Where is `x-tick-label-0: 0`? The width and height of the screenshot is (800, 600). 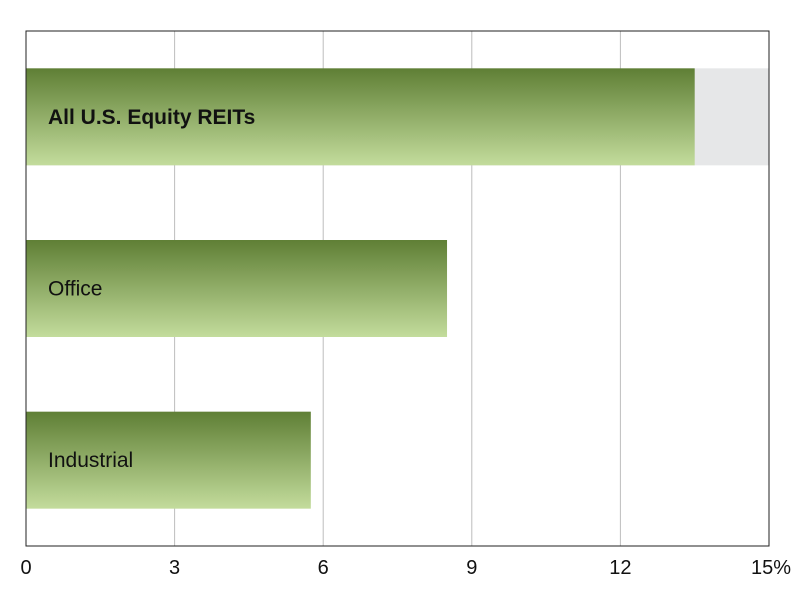 x-tick-label-0: 0 is located at coordinates (25, 568).